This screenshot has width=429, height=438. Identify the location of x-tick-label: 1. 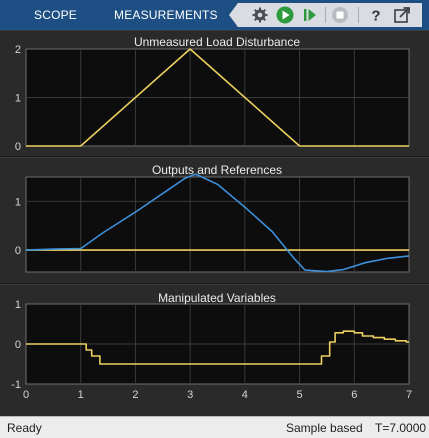
(81, 395).